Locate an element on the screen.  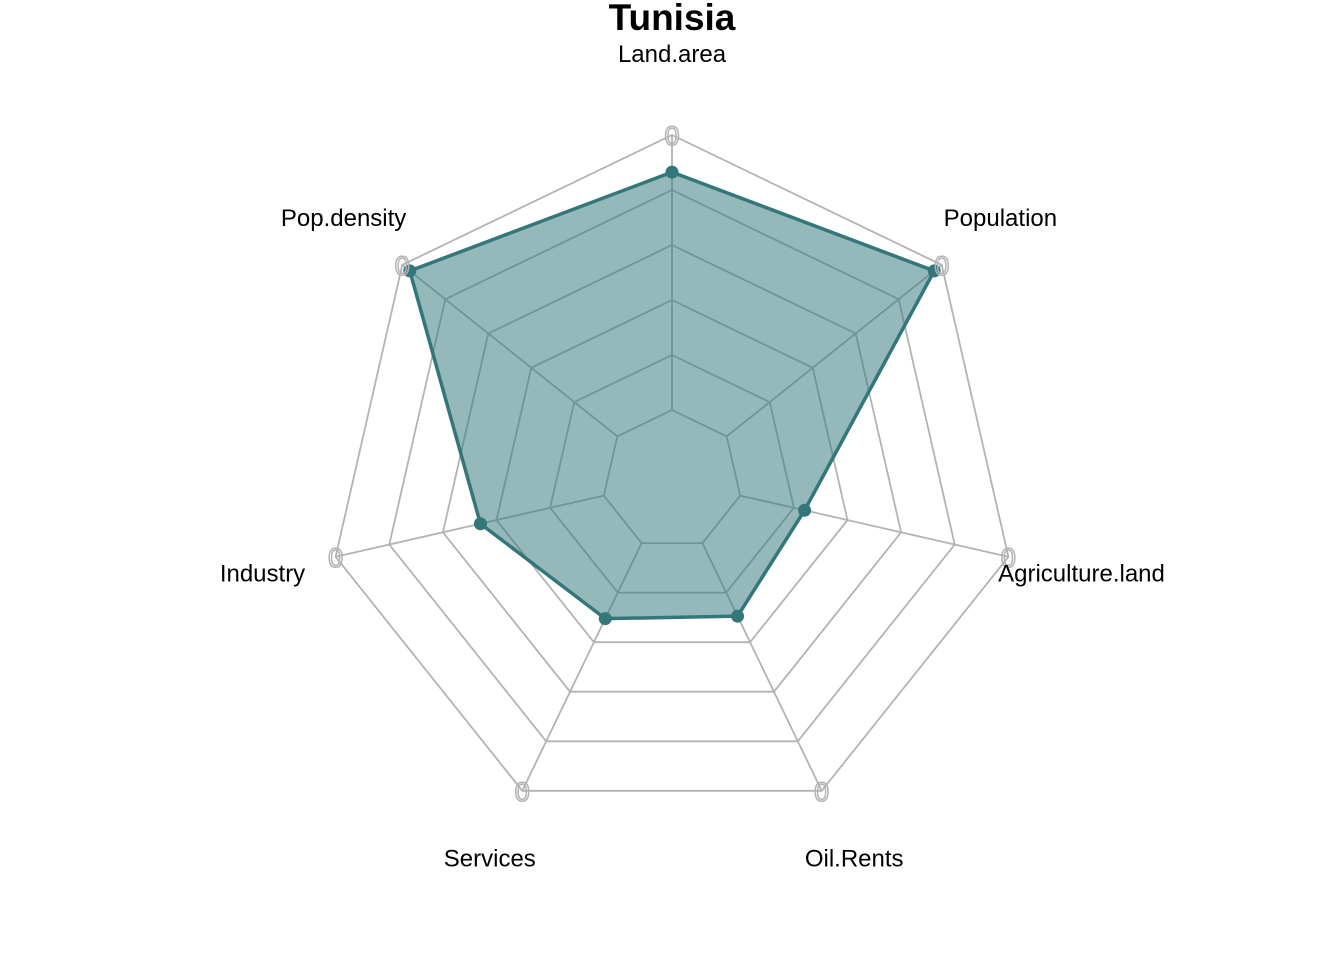
axis-label: Agriculture.land is located at coordinates (1081, 574).